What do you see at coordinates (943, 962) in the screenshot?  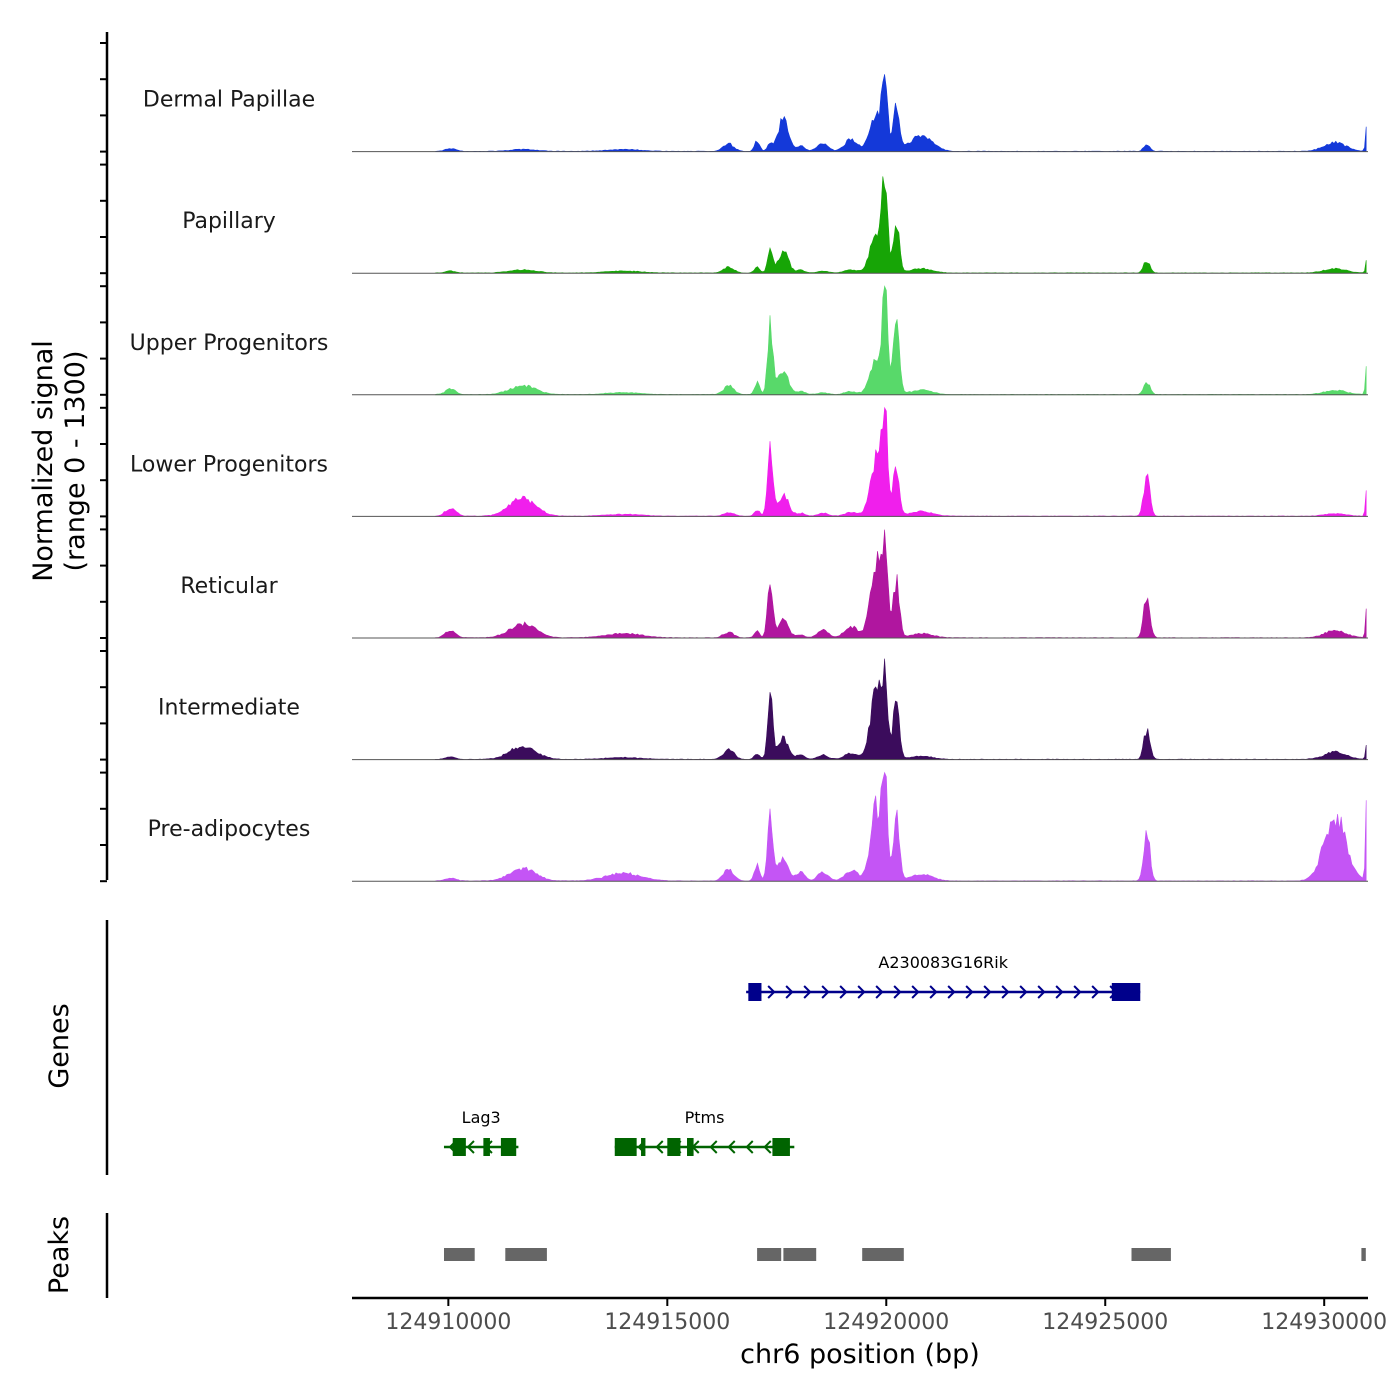 I see `gene-label-a230083g16rik: A230083G16Rik` at bounding box center [943, 962].